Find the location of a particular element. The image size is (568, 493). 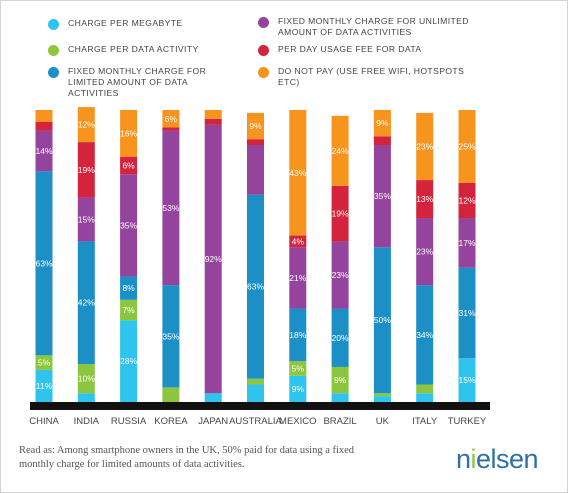

bar-segment-italy-charge-per-data-activity is located at coordinates (425, 389).